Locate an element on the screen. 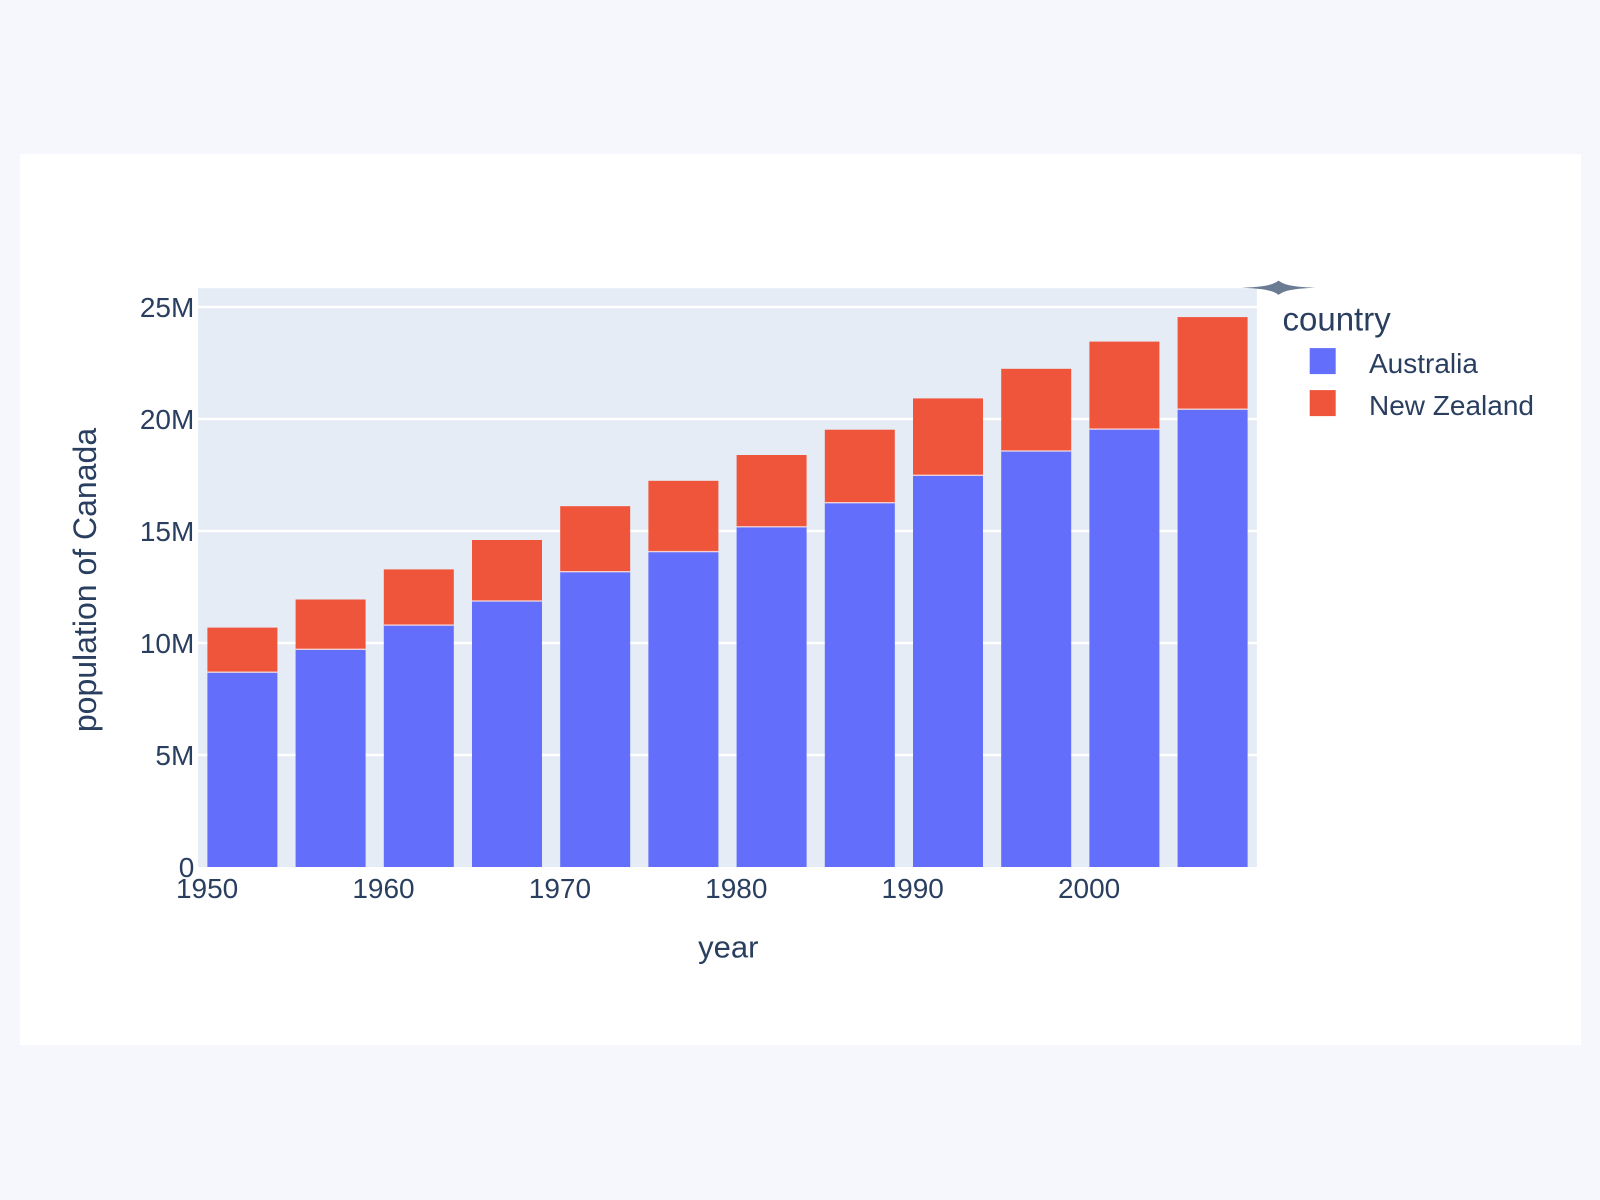  svg-text: 1950 is located at coordinates (207, 888).